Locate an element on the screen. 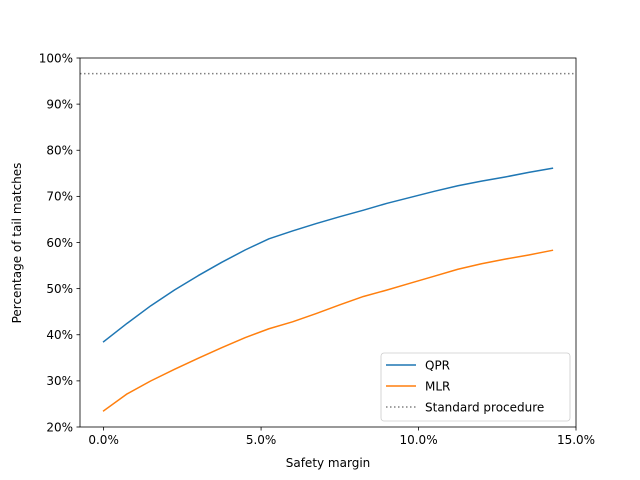 The height and width of the screenshot is (480, 640). x-tick-label: 0.0% is located at coordinates (103, 440).